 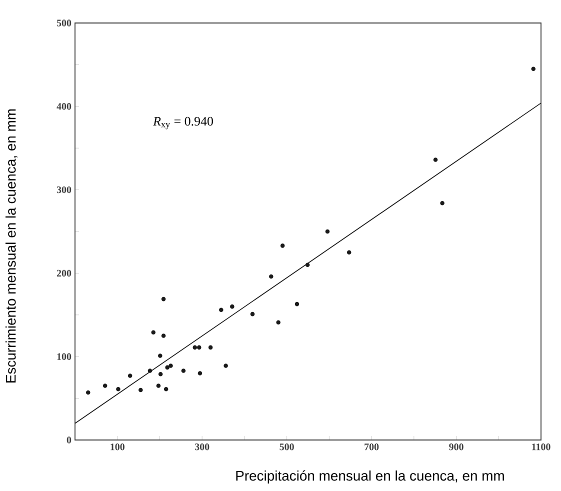 I want to click on y-tick-label: 300, so click(x=64, y=190).